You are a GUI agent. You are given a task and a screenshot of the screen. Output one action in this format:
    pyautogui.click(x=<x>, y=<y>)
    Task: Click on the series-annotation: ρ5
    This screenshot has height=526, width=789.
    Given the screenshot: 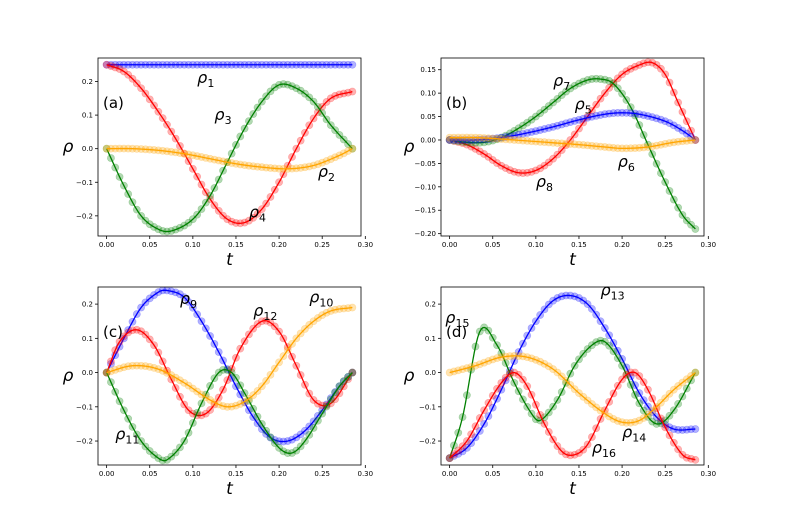 What is the action you would take?
    pyautogui.click(x=583, y=106)
    